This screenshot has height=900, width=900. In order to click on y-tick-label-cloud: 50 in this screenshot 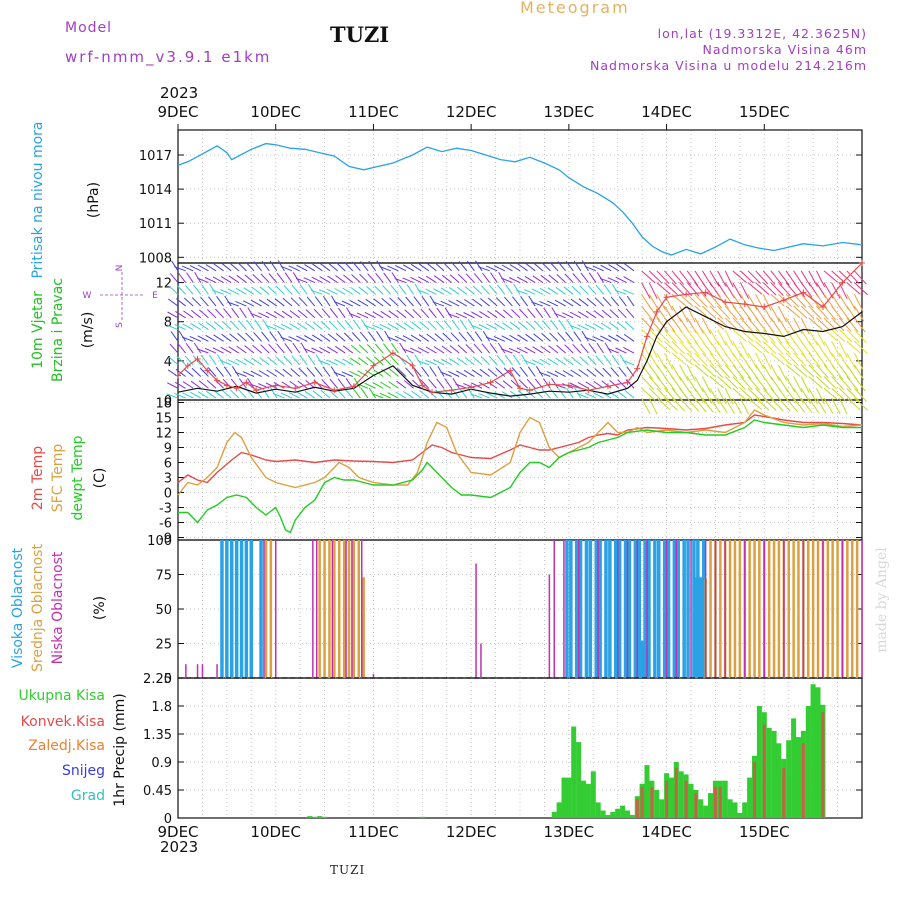, I will do `click(163, 610)`.